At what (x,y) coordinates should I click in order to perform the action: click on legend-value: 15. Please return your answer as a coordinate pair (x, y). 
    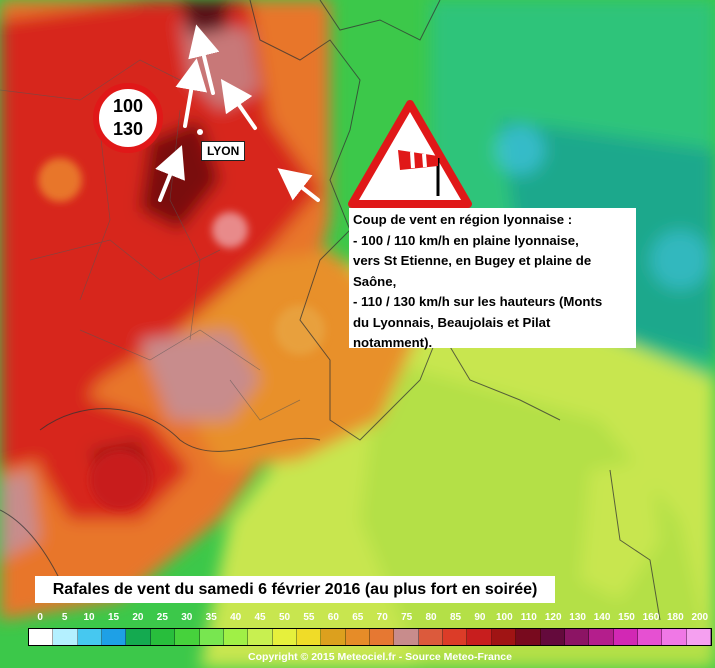
    Looking at the image, I should click on (113, 617).